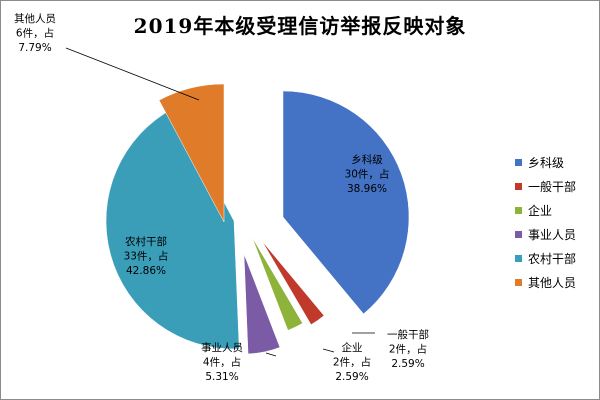 This screenshot has width=600, height=400. Describe the element at coordinates (222, 347) in the screenshot. I see `slice-label-4-line-1: 事业人员` at that location.